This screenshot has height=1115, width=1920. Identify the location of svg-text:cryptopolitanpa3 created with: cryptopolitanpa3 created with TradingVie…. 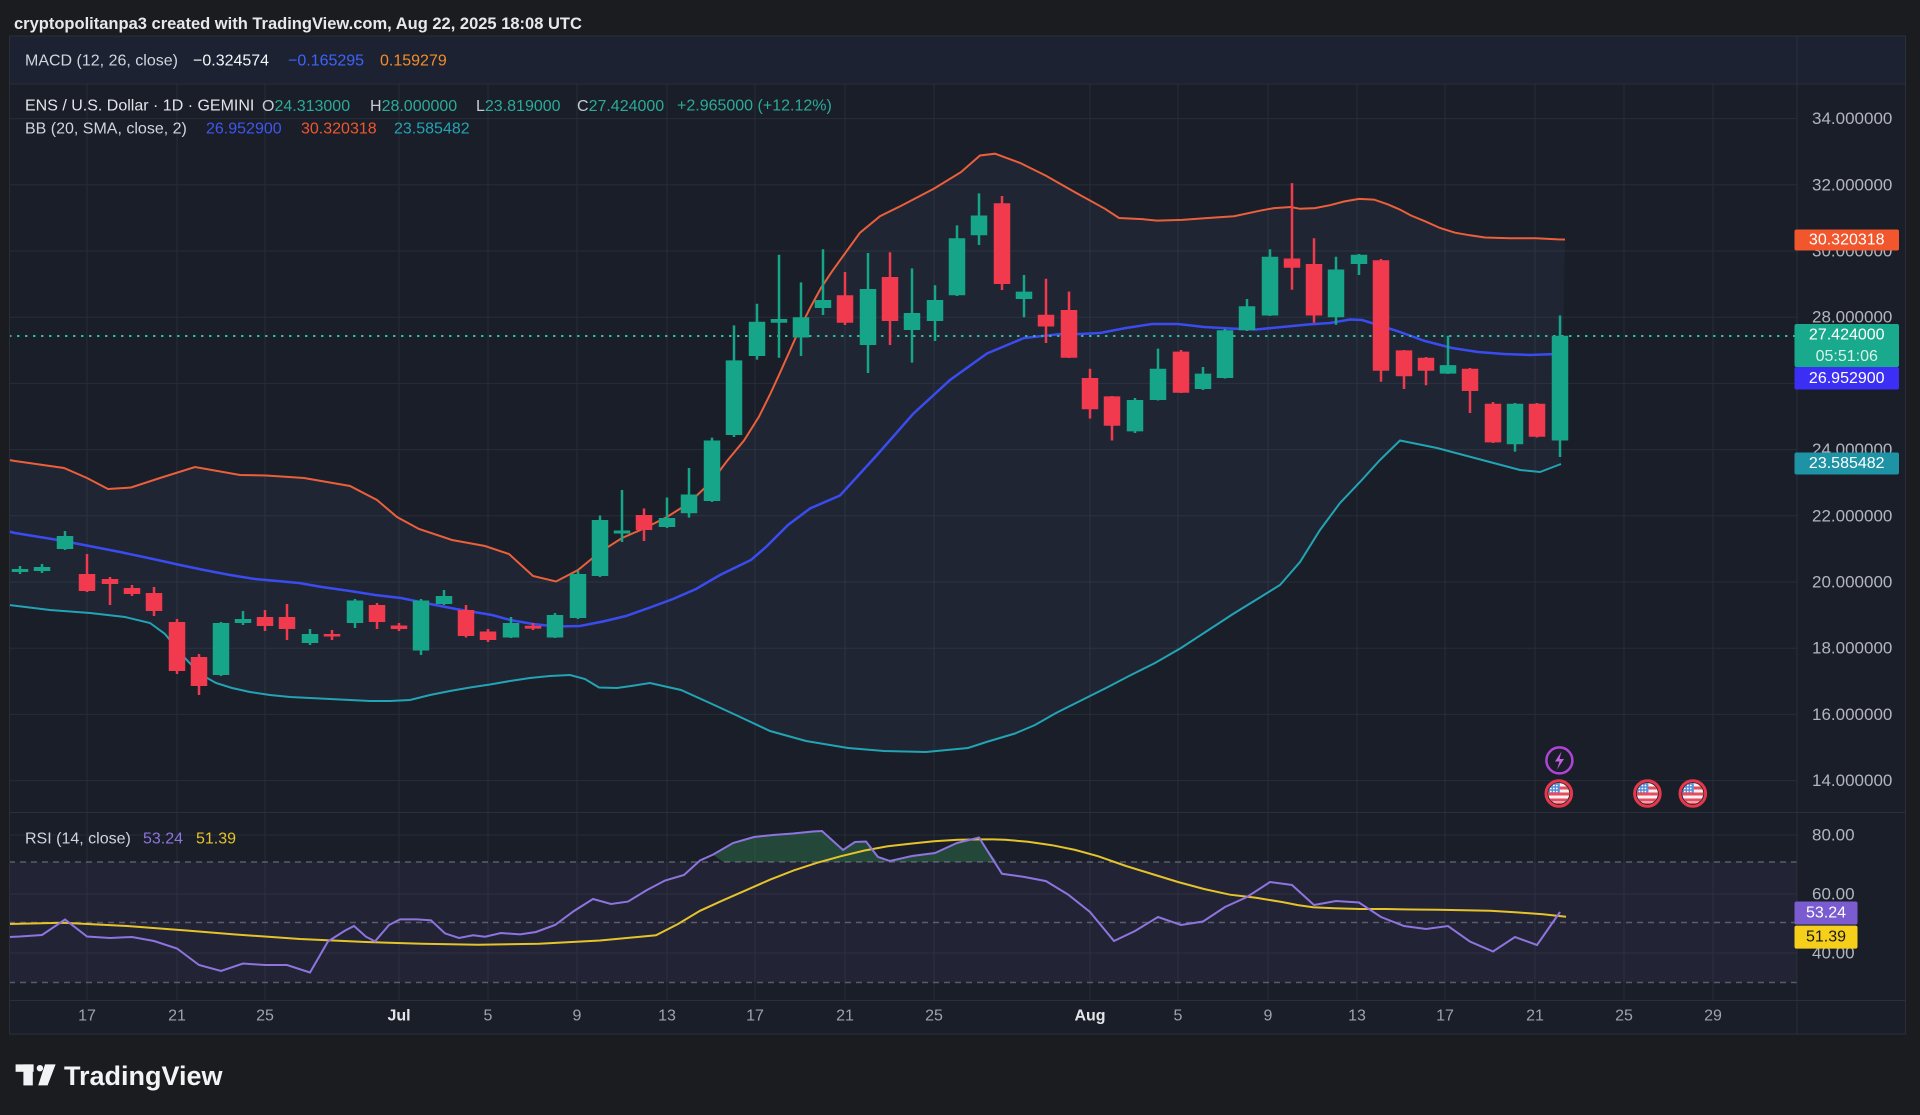
(298, 24).